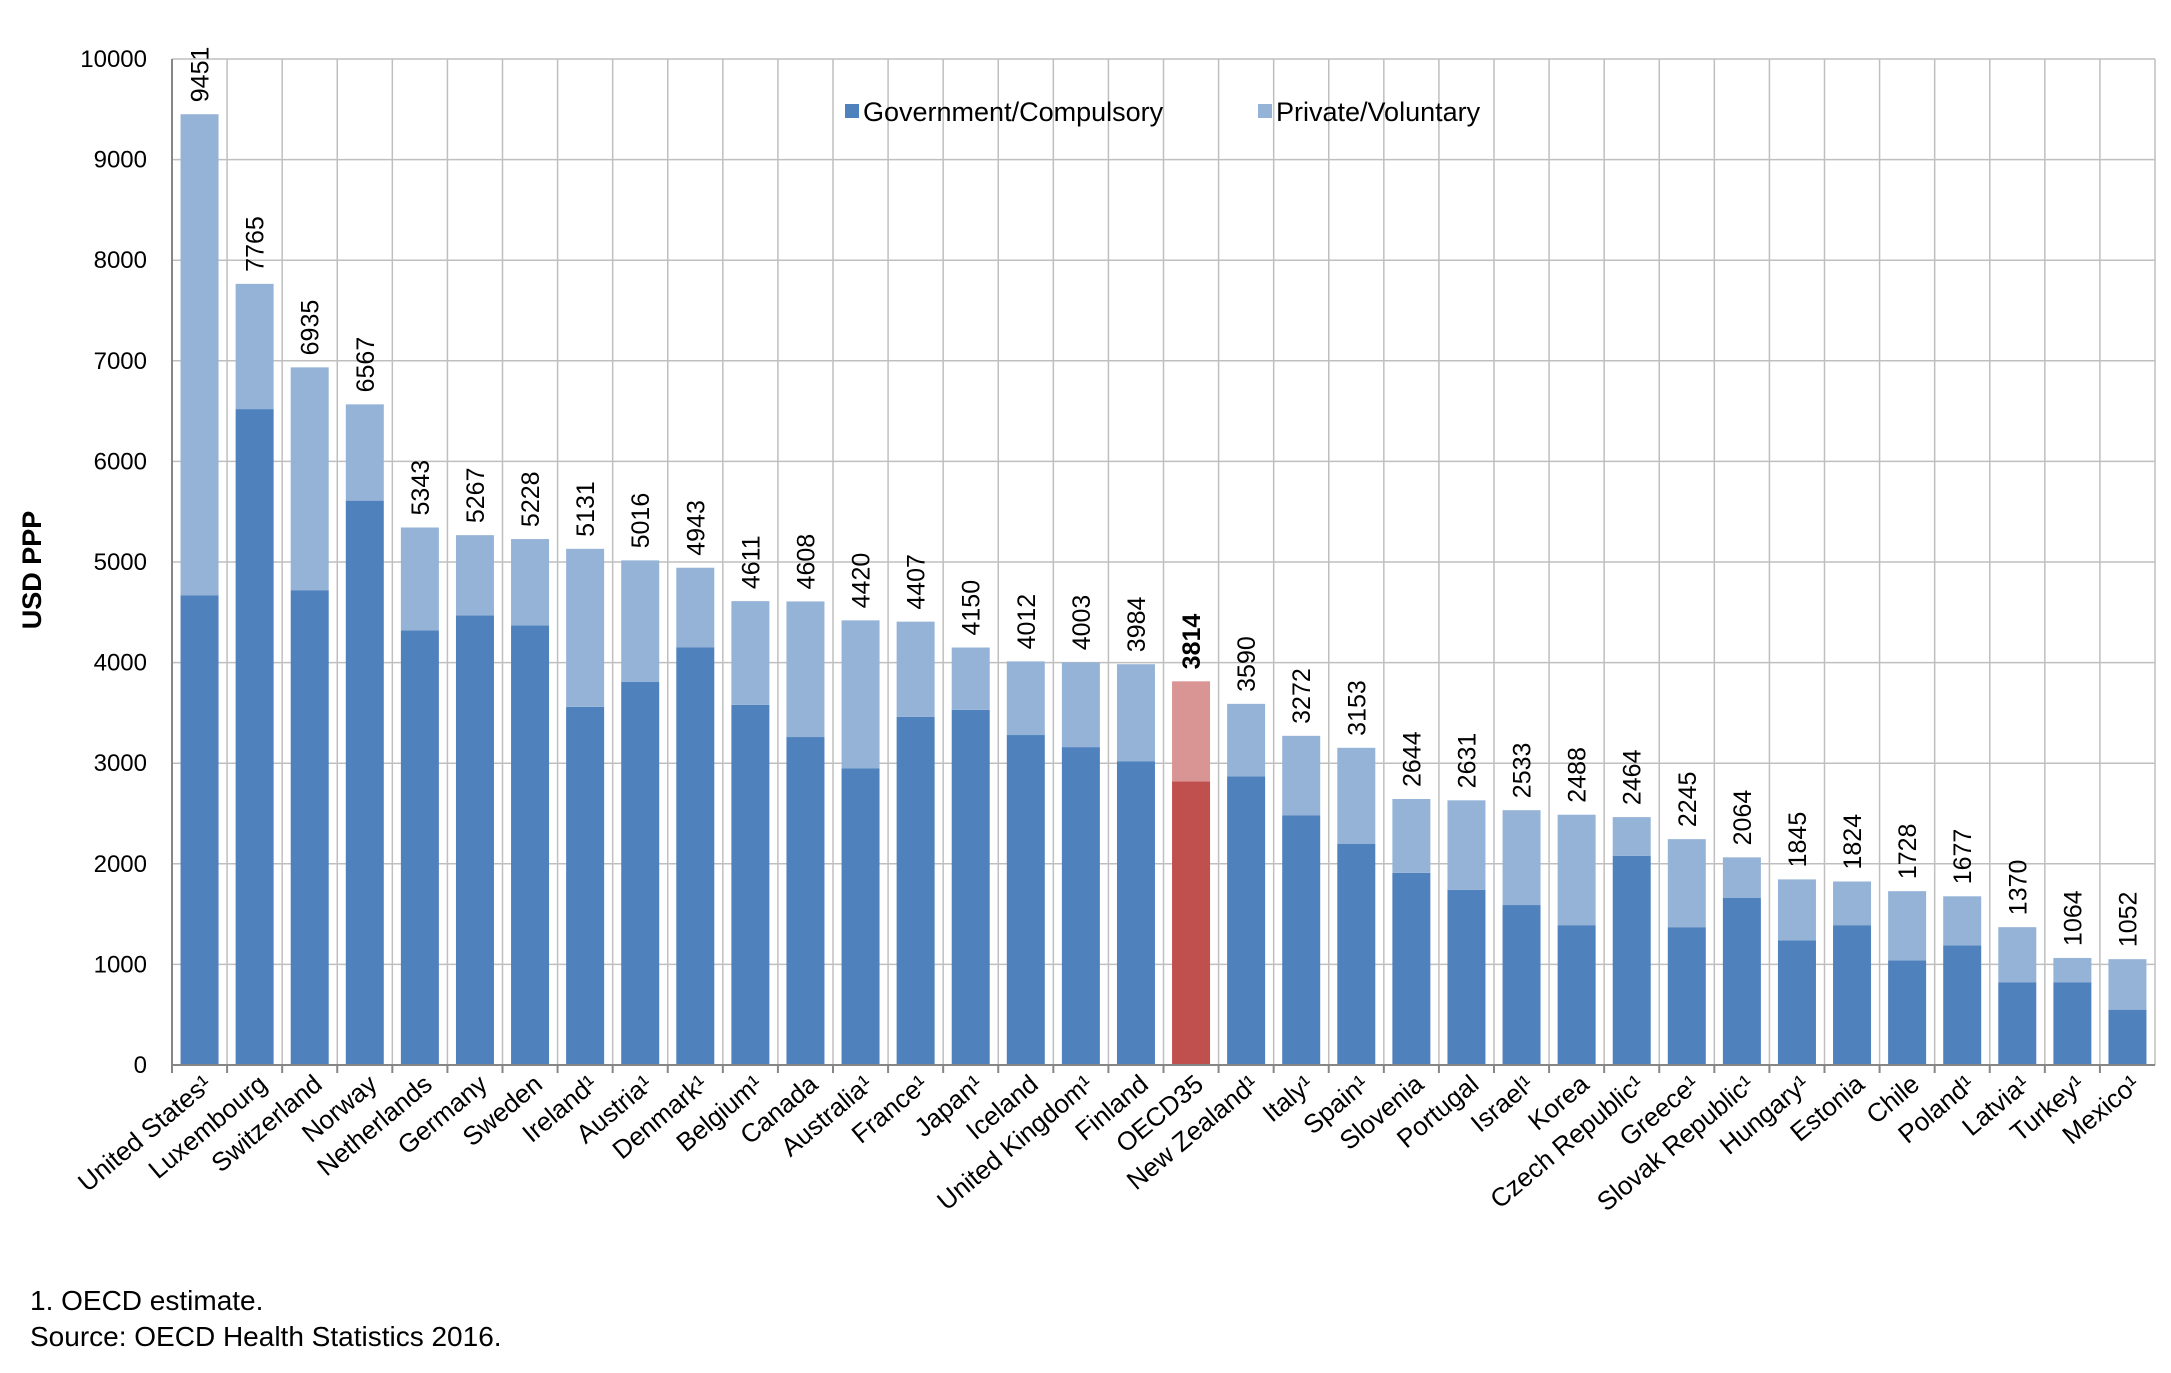  What do you see at coordinates (917, 582) in the screenshot?
I see `data-label-total: 4407` at bounding box center [917, 582].